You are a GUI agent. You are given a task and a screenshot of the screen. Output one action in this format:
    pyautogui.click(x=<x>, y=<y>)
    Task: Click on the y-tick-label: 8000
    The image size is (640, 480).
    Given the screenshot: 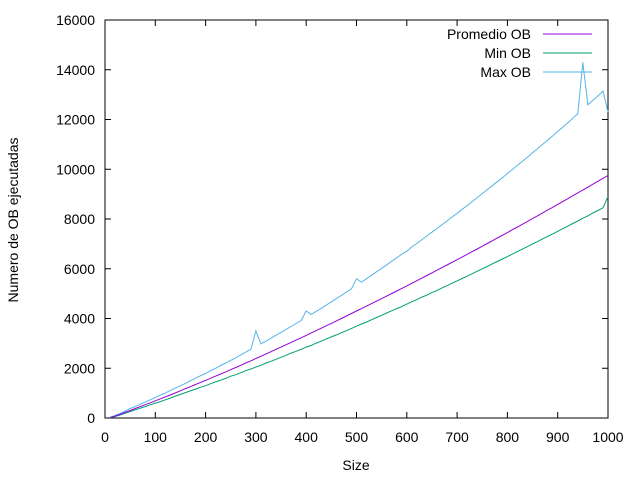 What is the action you would take?
    pyautogui.click(x=79, y=219)
    